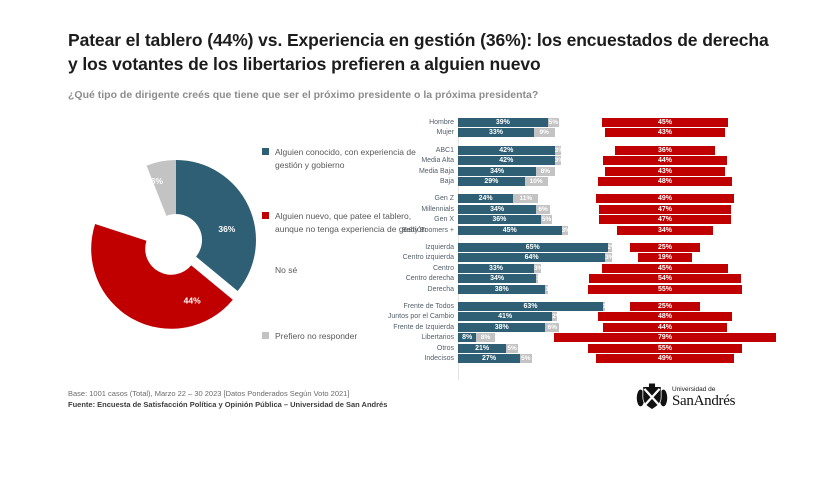 The height and width of the screenshot is (490, 815). Describe the element at coordinates (445, 348) in the screenshot. I see `category-label: Otros` at that location.